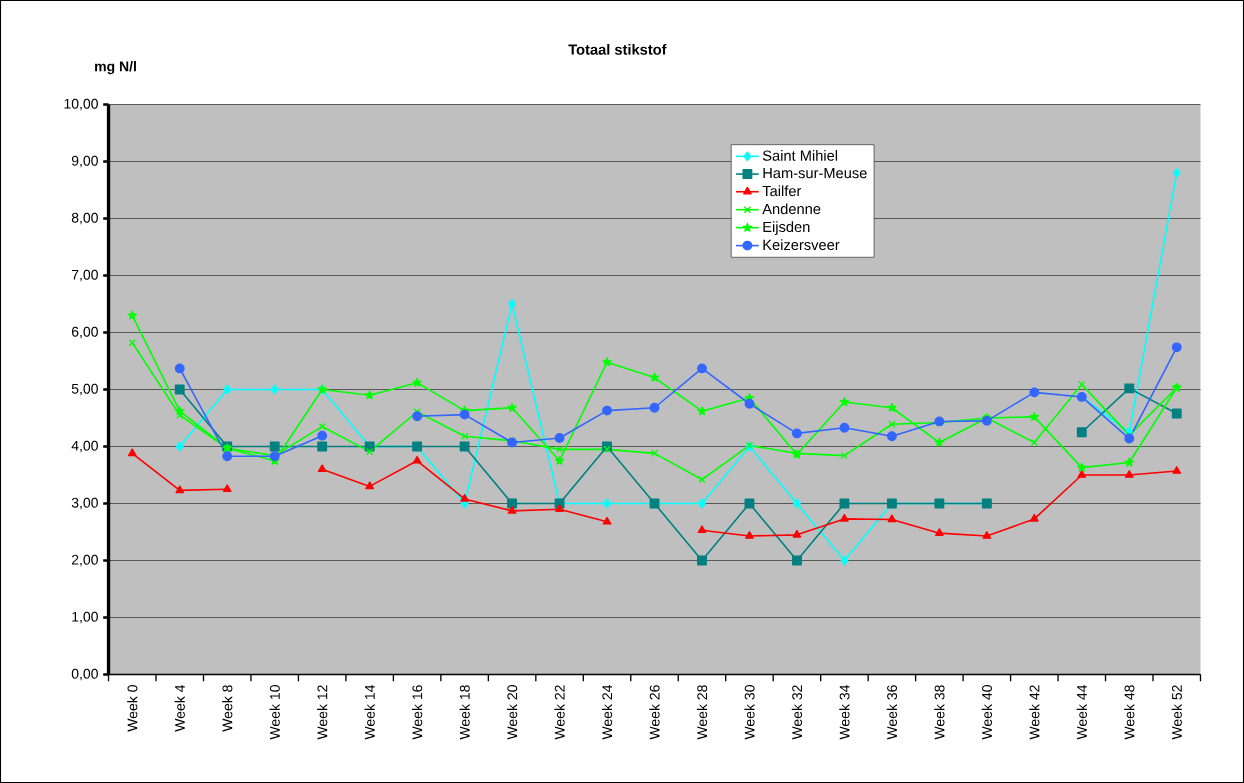 This screenshot has height=783, width=1244. What do you see at coordinates (417, 712) in the screenshot?
I see `x-tick-label: Week 16` at bounding box center [417, 712].